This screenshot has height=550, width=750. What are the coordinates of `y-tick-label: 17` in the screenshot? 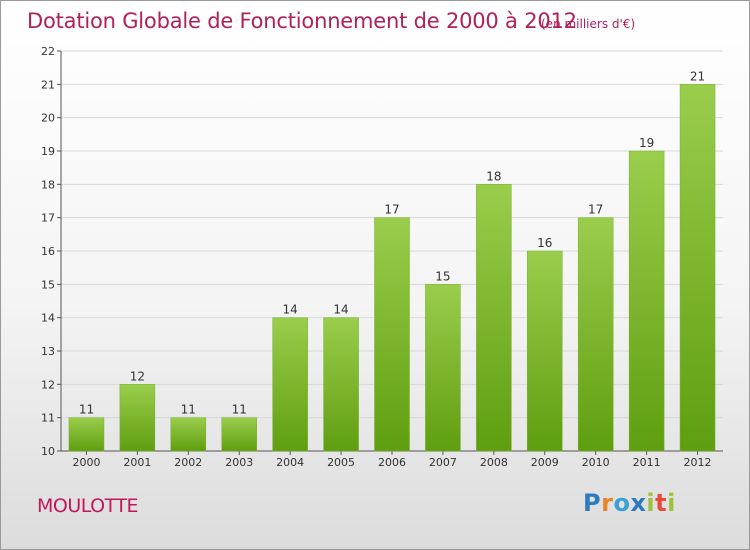 It's located at (48, 218).